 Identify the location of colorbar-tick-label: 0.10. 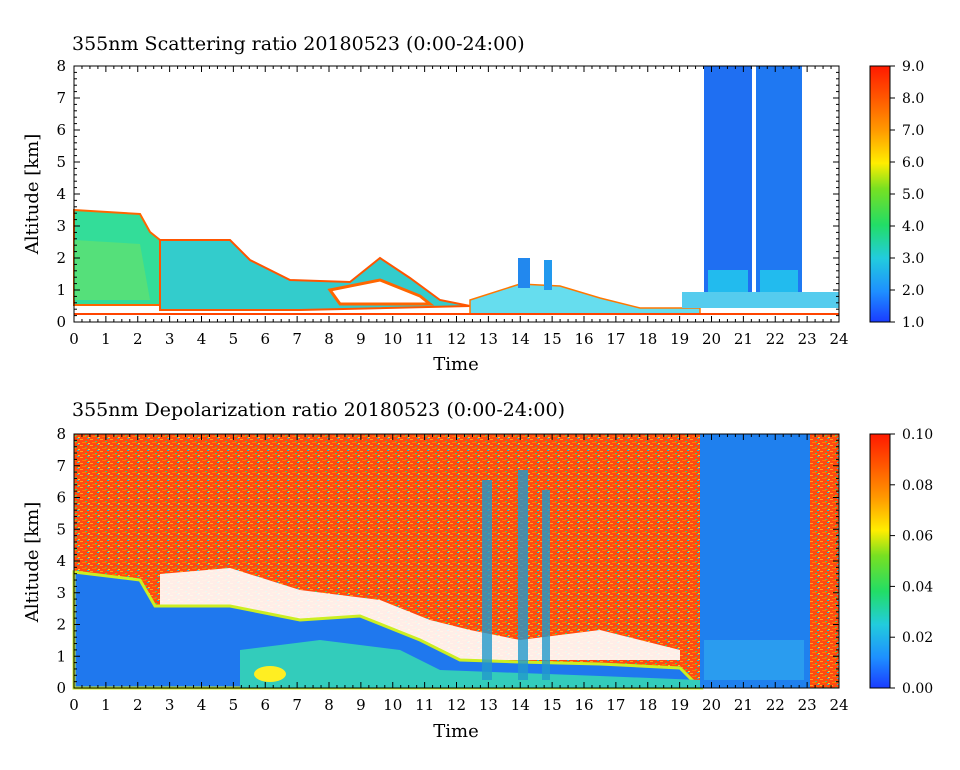
(917, 435).